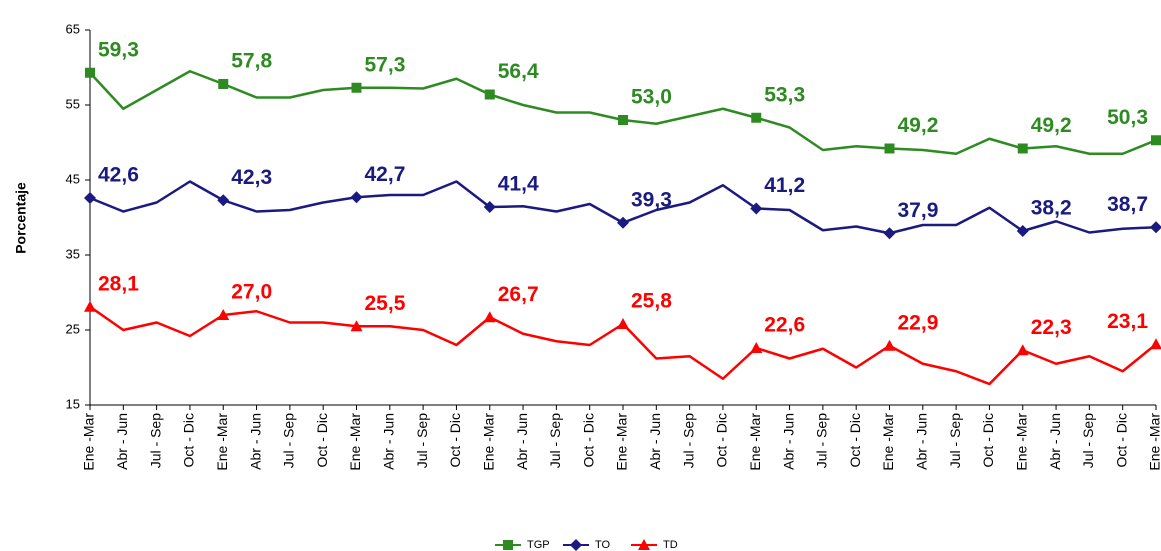 The width and height of the screenshot is (1161, 551). I want to click on data-label: 57,3, so click(385, 64).